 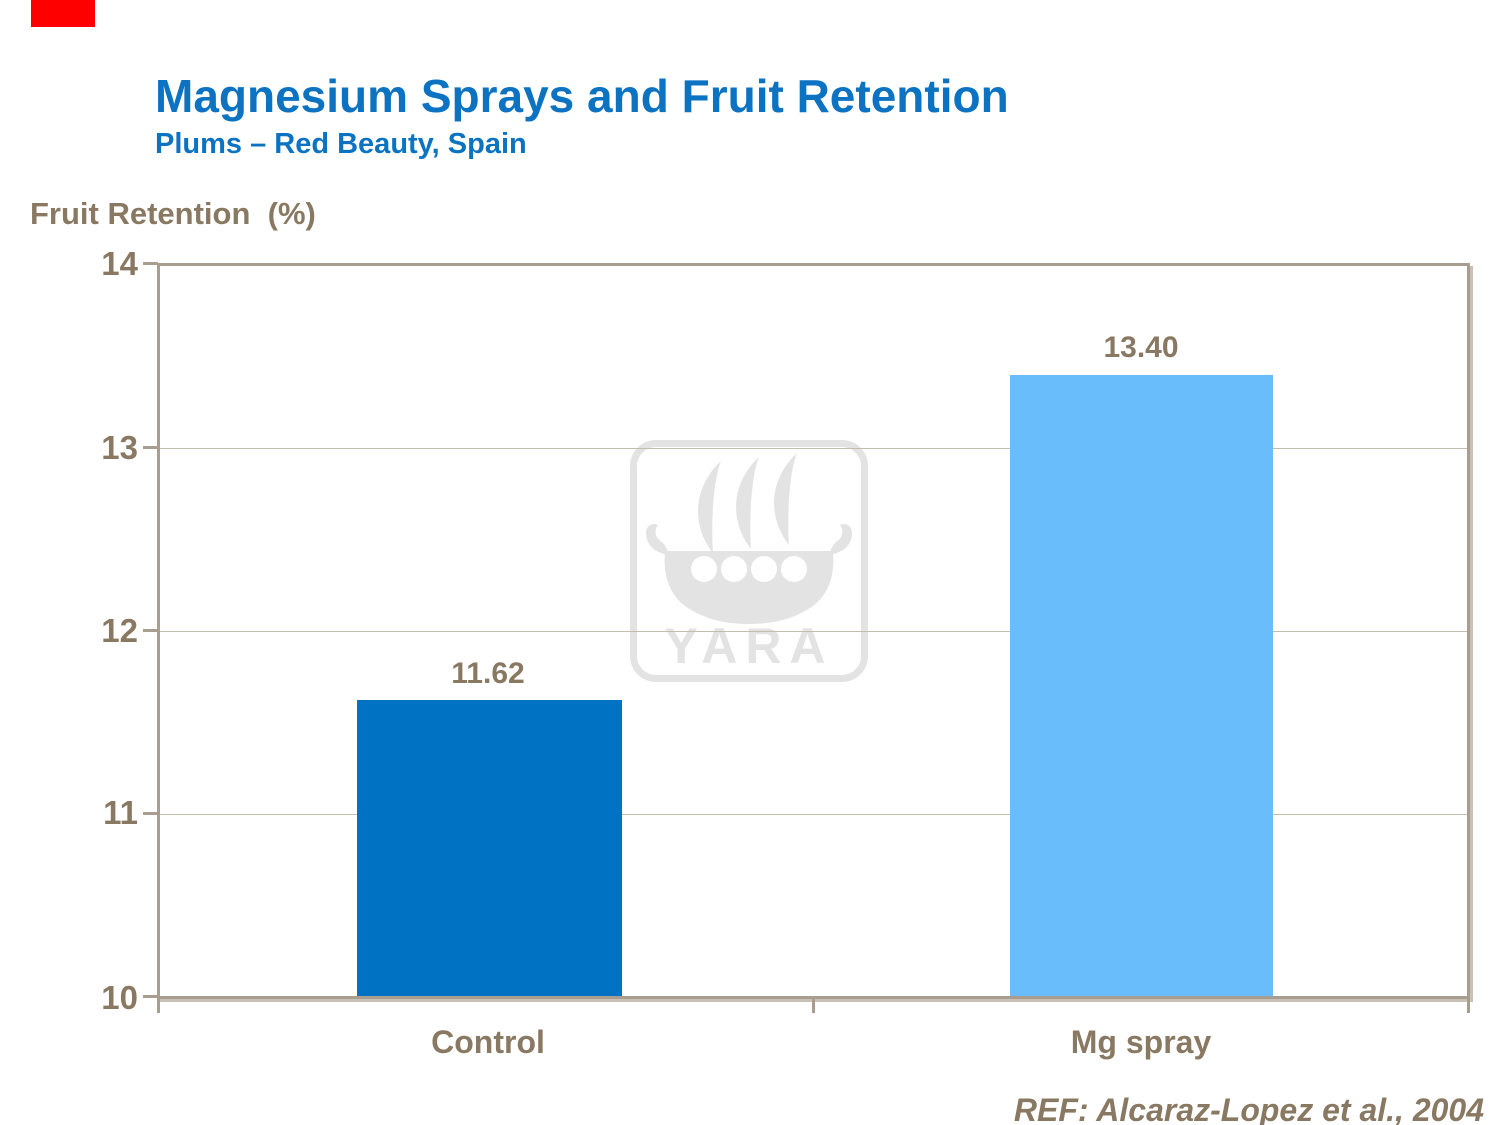 I want to click on category-label-control: Control, so click(x=488, y=1042).